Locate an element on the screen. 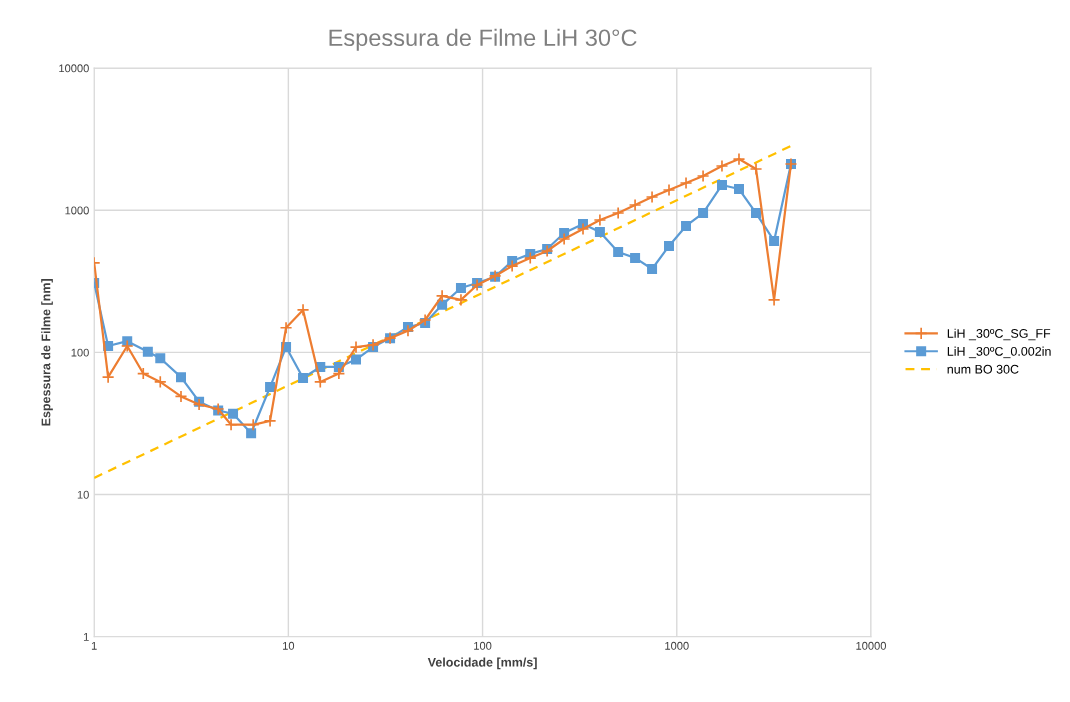 The image size is (1070, 702). chart-title: Espessura de Filme LiH 30°C is located at coordinates (483, 39).